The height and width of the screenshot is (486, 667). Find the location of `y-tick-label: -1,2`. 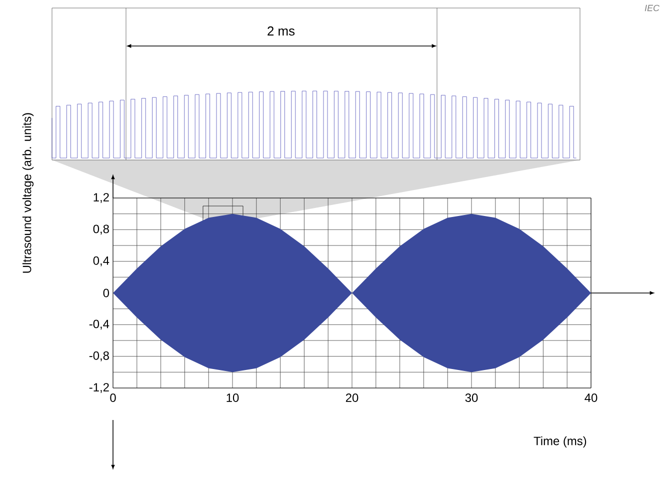

y-tick-label: -1,2 is located at coordinates (99, 388).